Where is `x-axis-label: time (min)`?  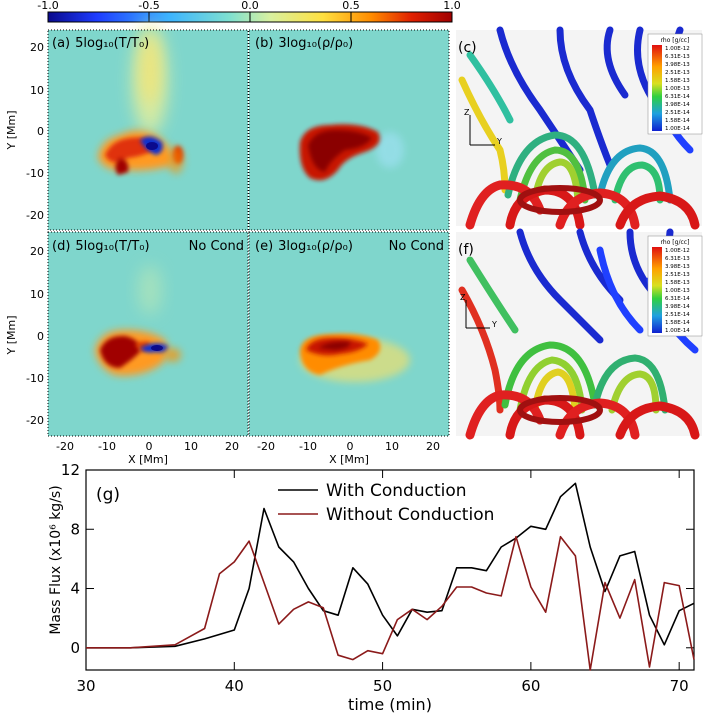 x-axis-label: time (min) is located at coordinates (390, 704).